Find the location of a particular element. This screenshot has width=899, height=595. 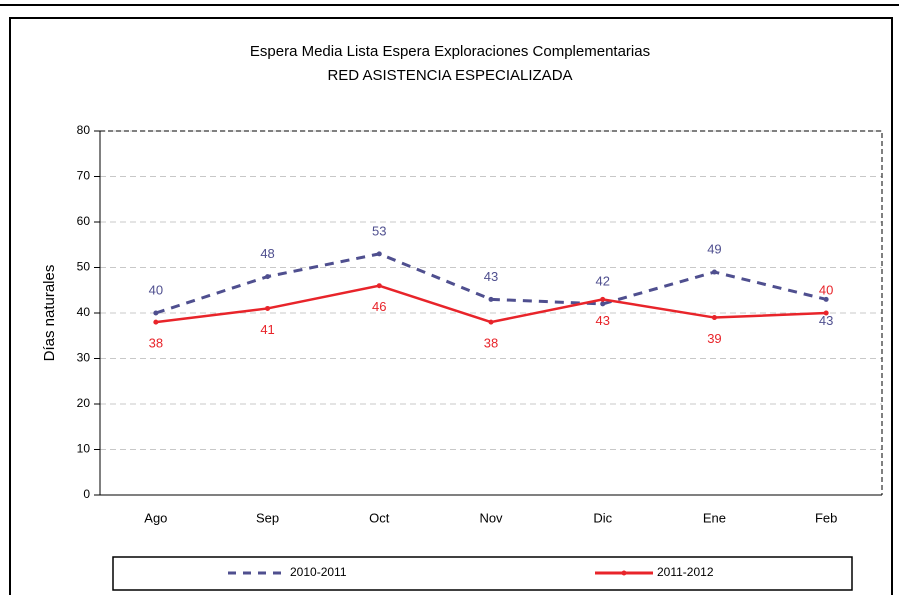

y-tick-label: 0 is located at coordinates (86, 494).